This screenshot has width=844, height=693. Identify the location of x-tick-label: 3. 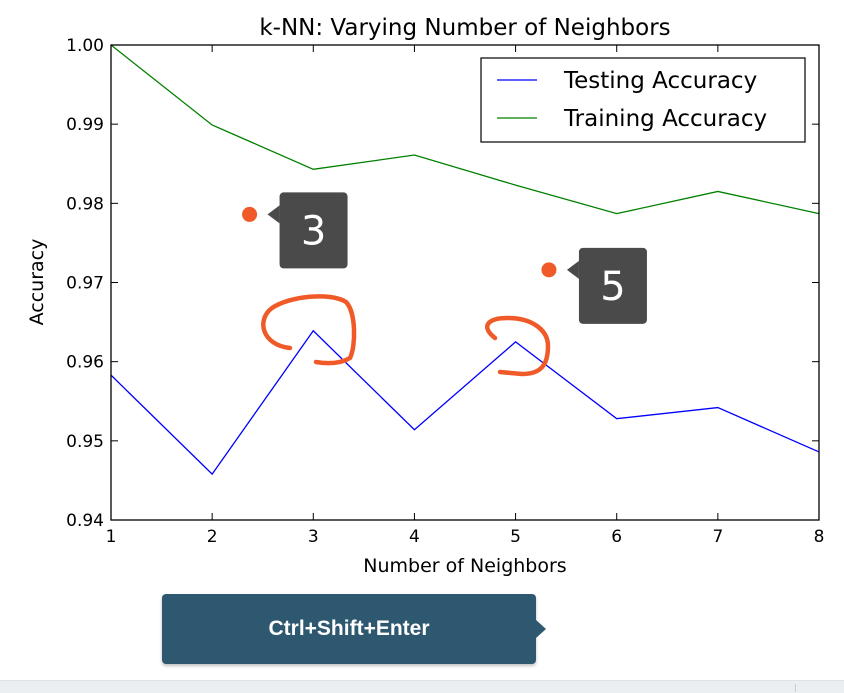
(313, 537).